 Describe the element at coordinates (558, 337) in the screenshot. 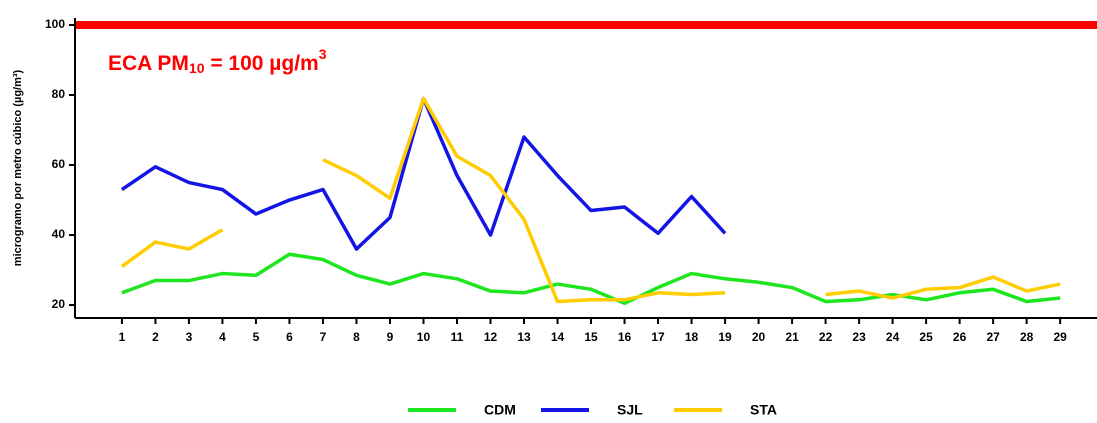

I see `x-tick-label: 14` at that location.